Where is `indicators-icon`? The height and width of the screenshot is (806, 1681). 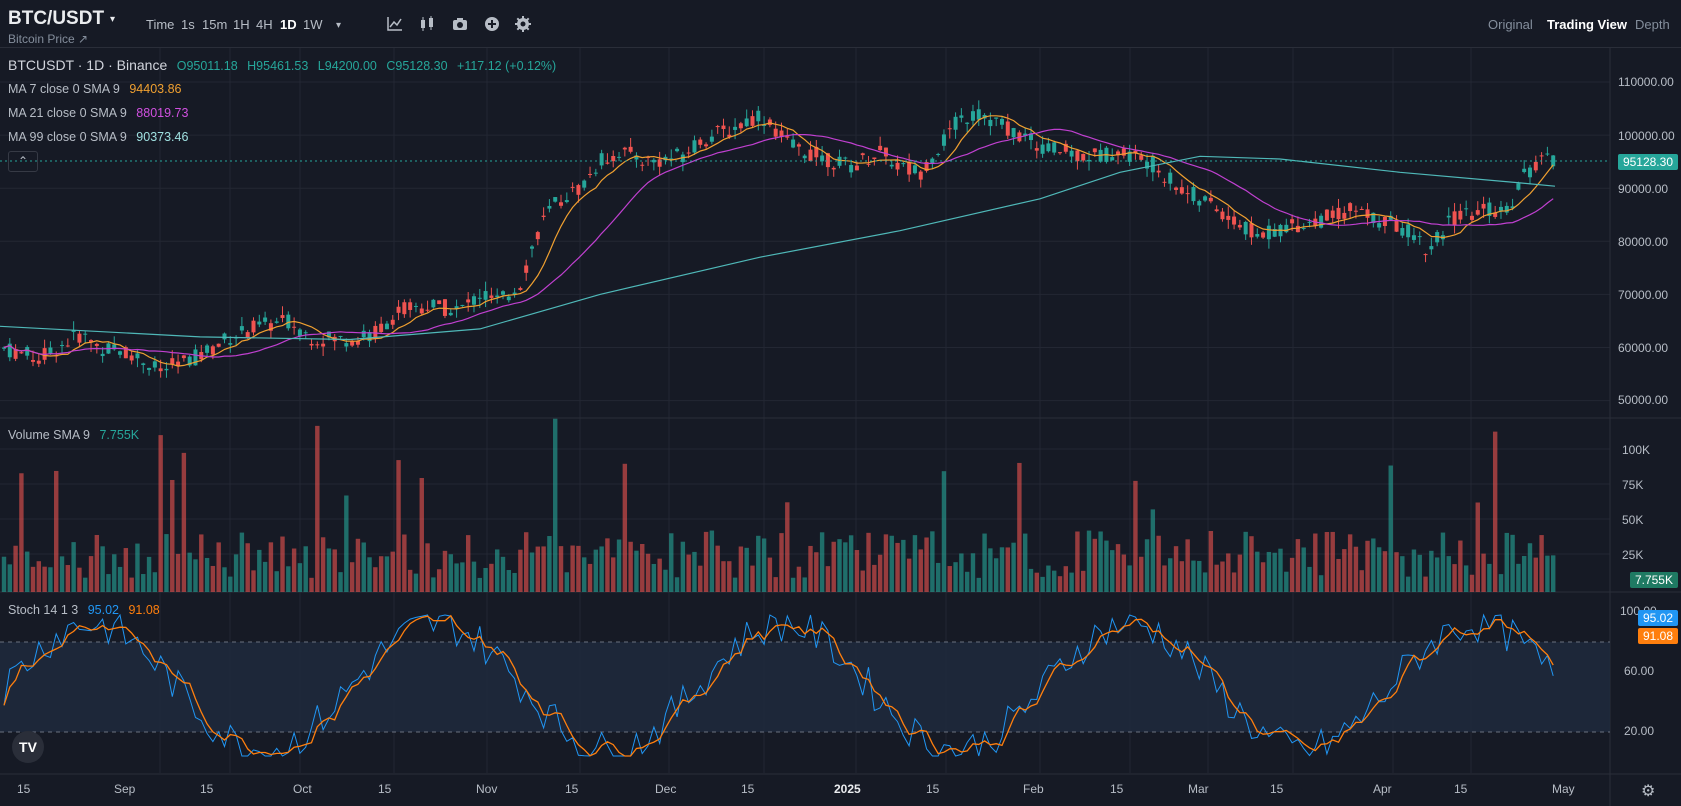 indicators-icon is located at coordinates (395, 24).